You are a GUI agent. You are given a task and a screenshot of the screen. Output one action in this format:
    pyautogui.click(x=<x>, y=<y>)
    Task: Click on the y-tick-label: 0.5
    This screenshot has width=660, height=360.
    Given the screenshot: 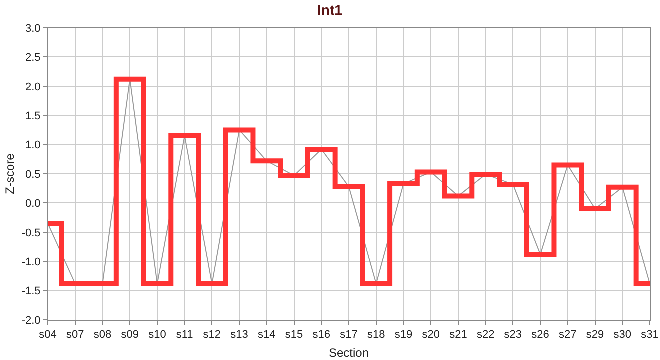 What is the action you would take?
    pyautogui.click(x=33, y=174)
    